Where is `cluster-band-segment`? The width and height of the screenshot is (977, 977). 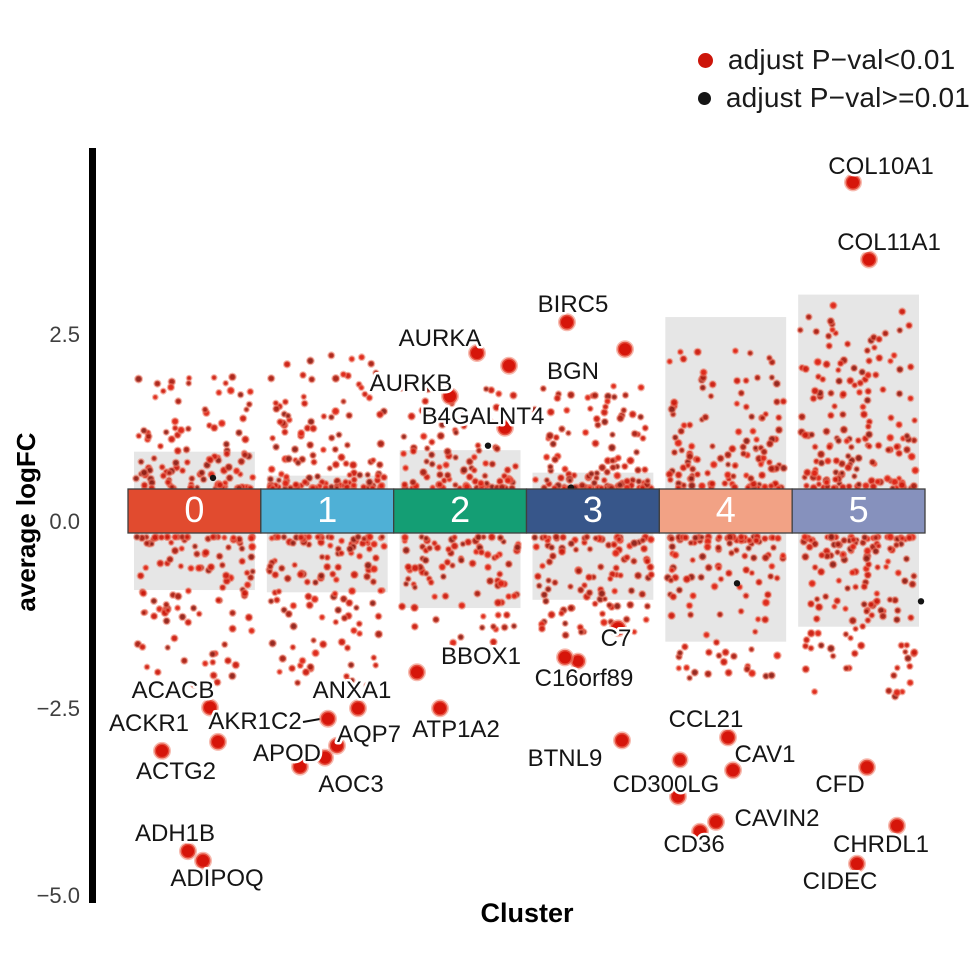 cluster-band-segment is located at coordinates (592, 511).